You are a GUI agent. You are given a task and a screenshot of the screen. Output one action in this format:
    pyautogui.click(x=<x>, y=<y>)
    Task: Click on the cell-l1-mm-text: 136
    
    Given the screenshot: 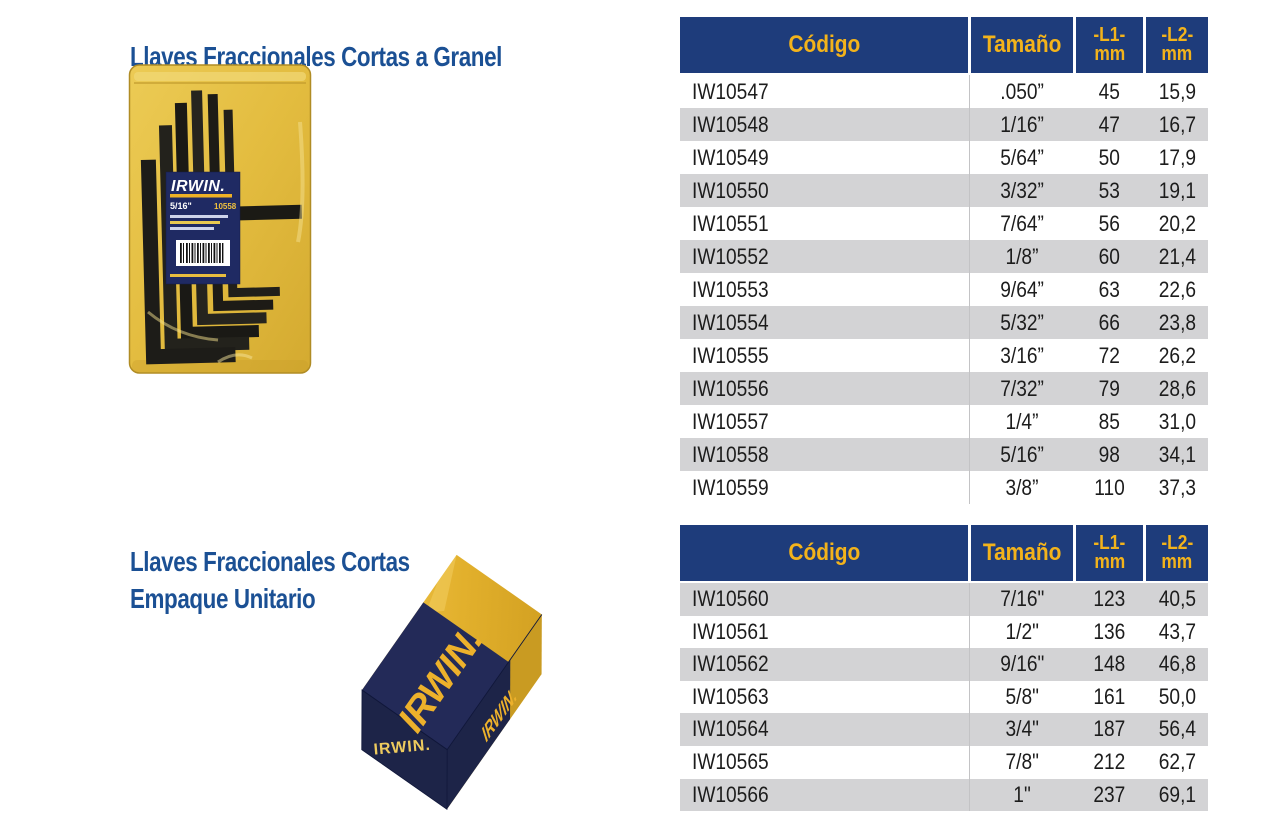 What is the action you would take?
    pyautogui.click(x=1109, y=631)
    